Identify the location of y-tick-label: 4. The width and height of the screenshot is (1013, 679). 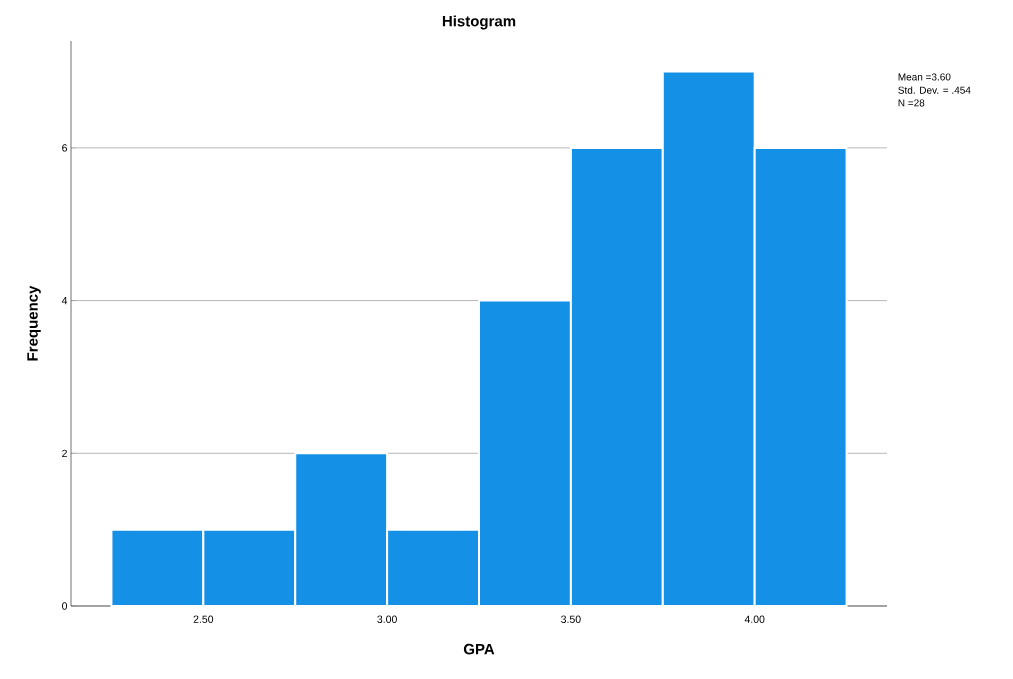
(64, 300).